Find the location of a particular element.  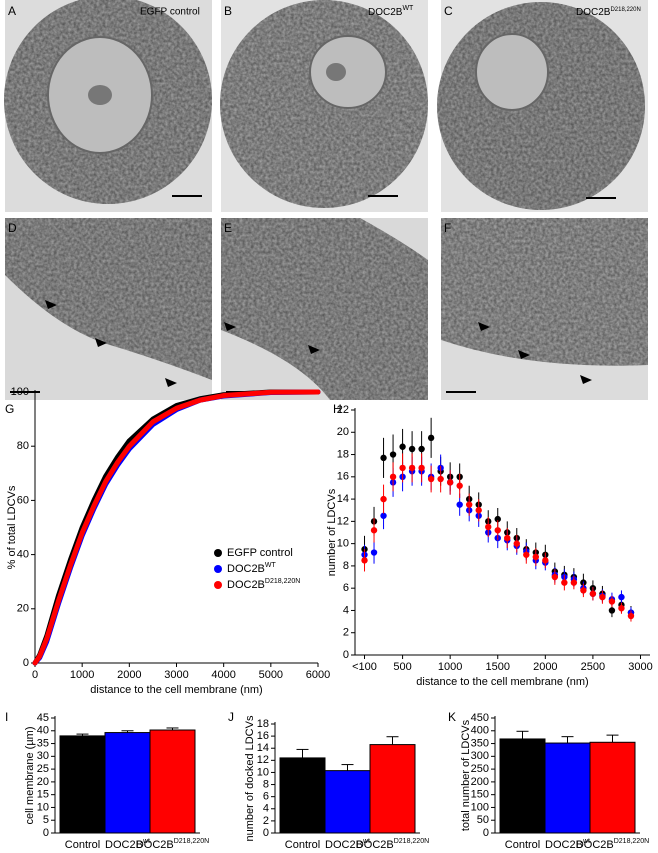

panel-caption: DOC2BD218,220N is located at coordinates (608, 12).